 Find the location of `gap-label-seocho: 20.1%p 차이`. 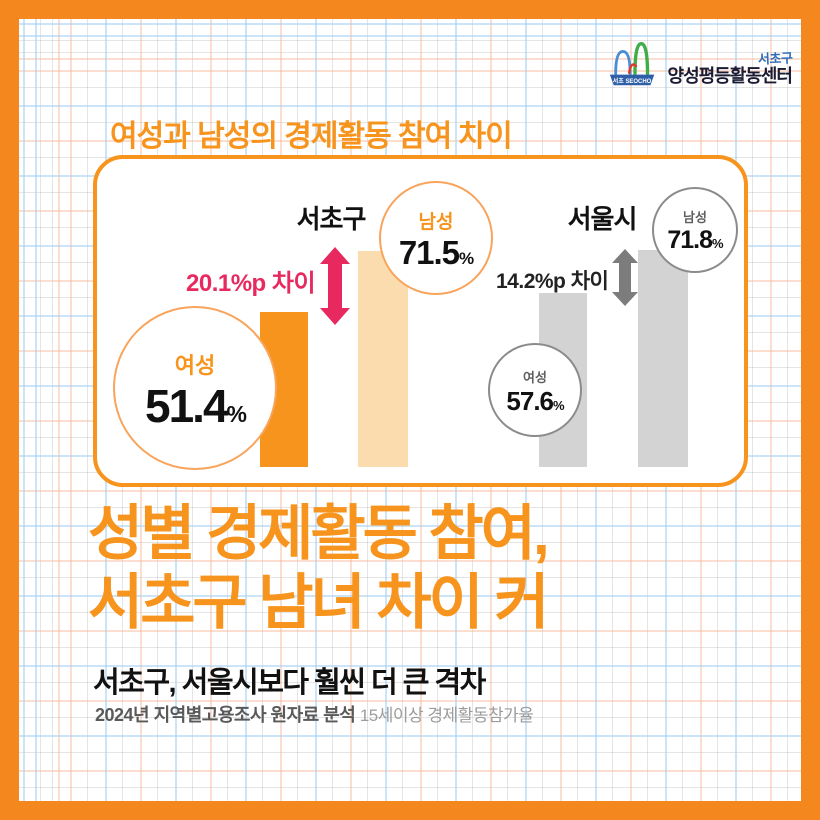

gap-label-seocho: 20.1%p 차이 is located at coordinates (251, 283).